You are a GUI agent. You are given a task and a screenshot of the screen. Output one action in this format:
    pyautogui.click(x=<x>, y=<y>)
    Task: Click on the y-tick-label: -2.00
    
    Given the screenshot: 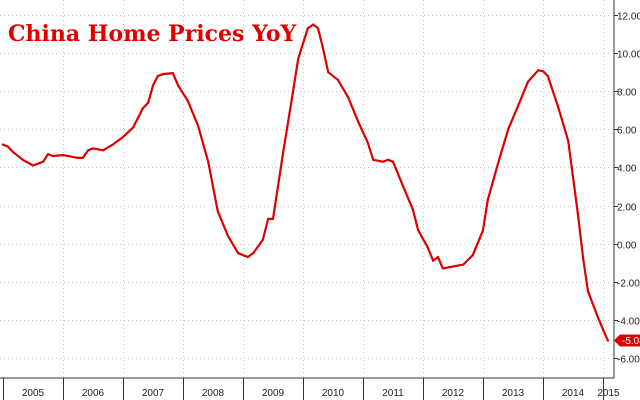 What is the action you would take?
    pyautogui.click(x=628, y=284)
    